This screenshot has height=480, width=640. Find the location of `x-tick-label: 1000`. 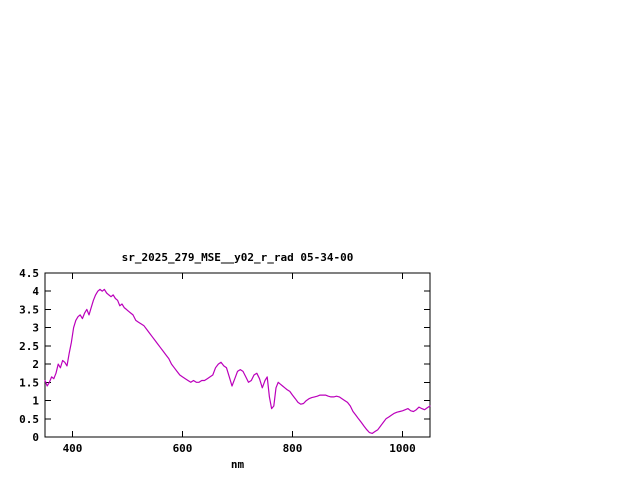

x-tick-label: 1000 is located at coordinates (402, 448).